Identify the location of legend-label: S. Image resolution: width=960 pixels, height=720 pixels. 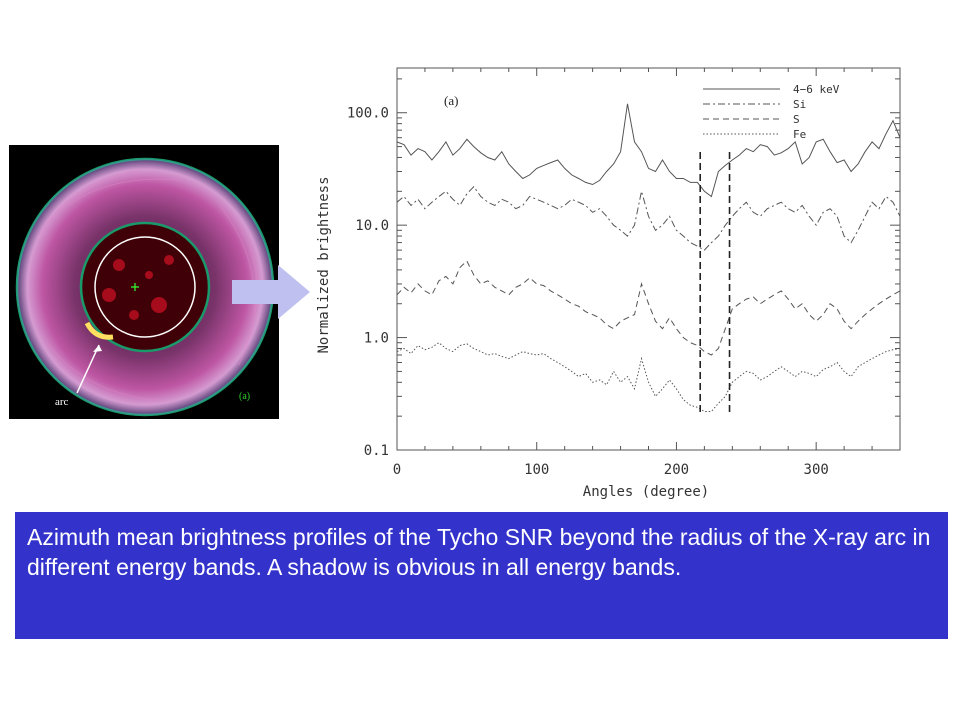
(796, 119).